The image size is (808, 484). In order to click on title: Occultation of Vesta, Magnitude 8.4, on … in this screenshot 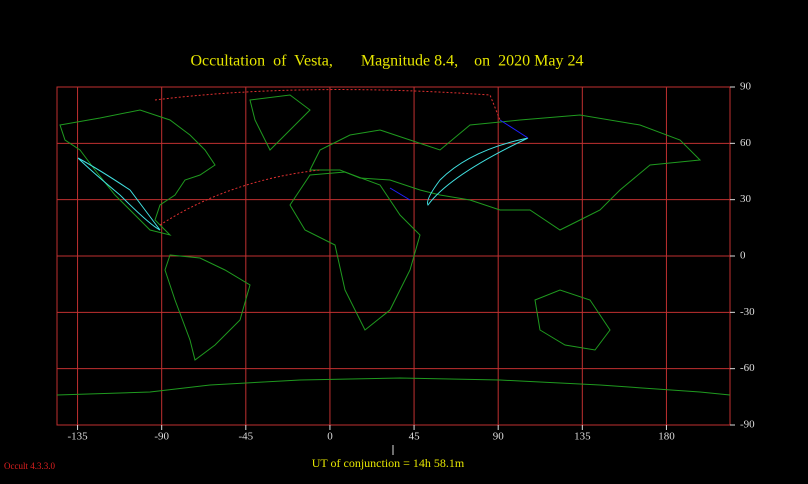, I will do `click(387, 61)`.